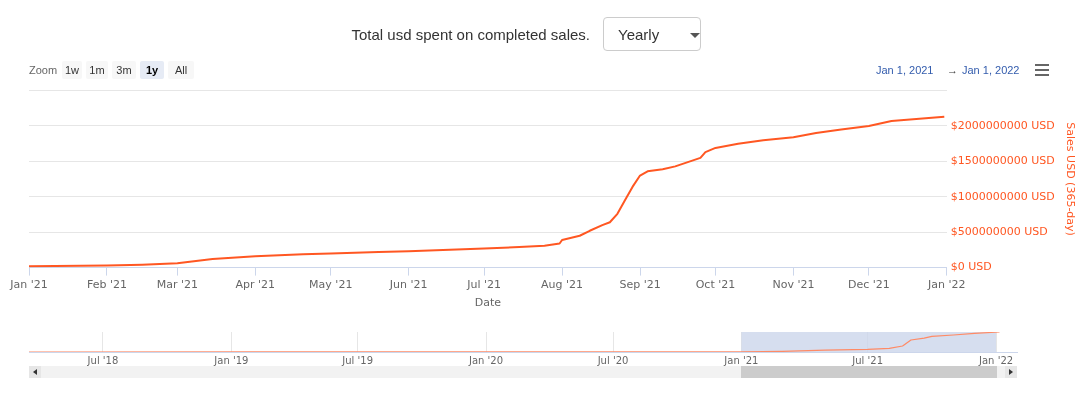  What do you see at coordinates (488, 303) in the screenshot?
I see `x-axis-title: Date` at bounding box center [488, 303].